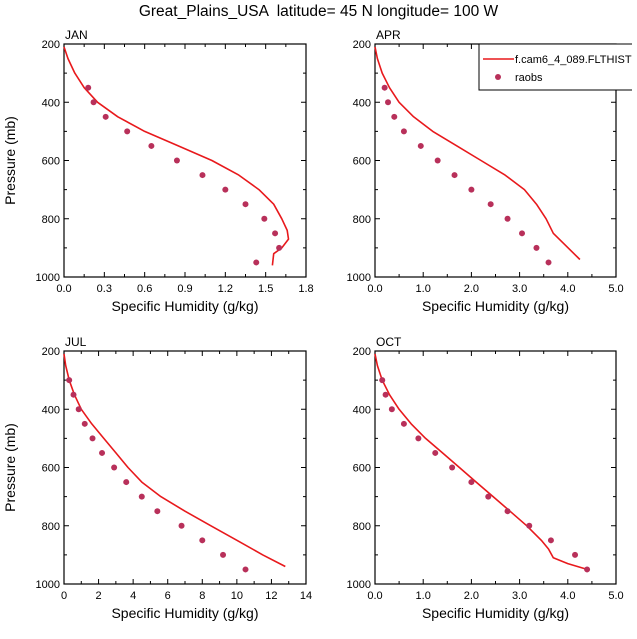 This screenshot has height=639, width=637. What do you see at coordinates (168, 596) in the screenshot?
I see `x-tick-label: 6` at bounding box center [168, 596].